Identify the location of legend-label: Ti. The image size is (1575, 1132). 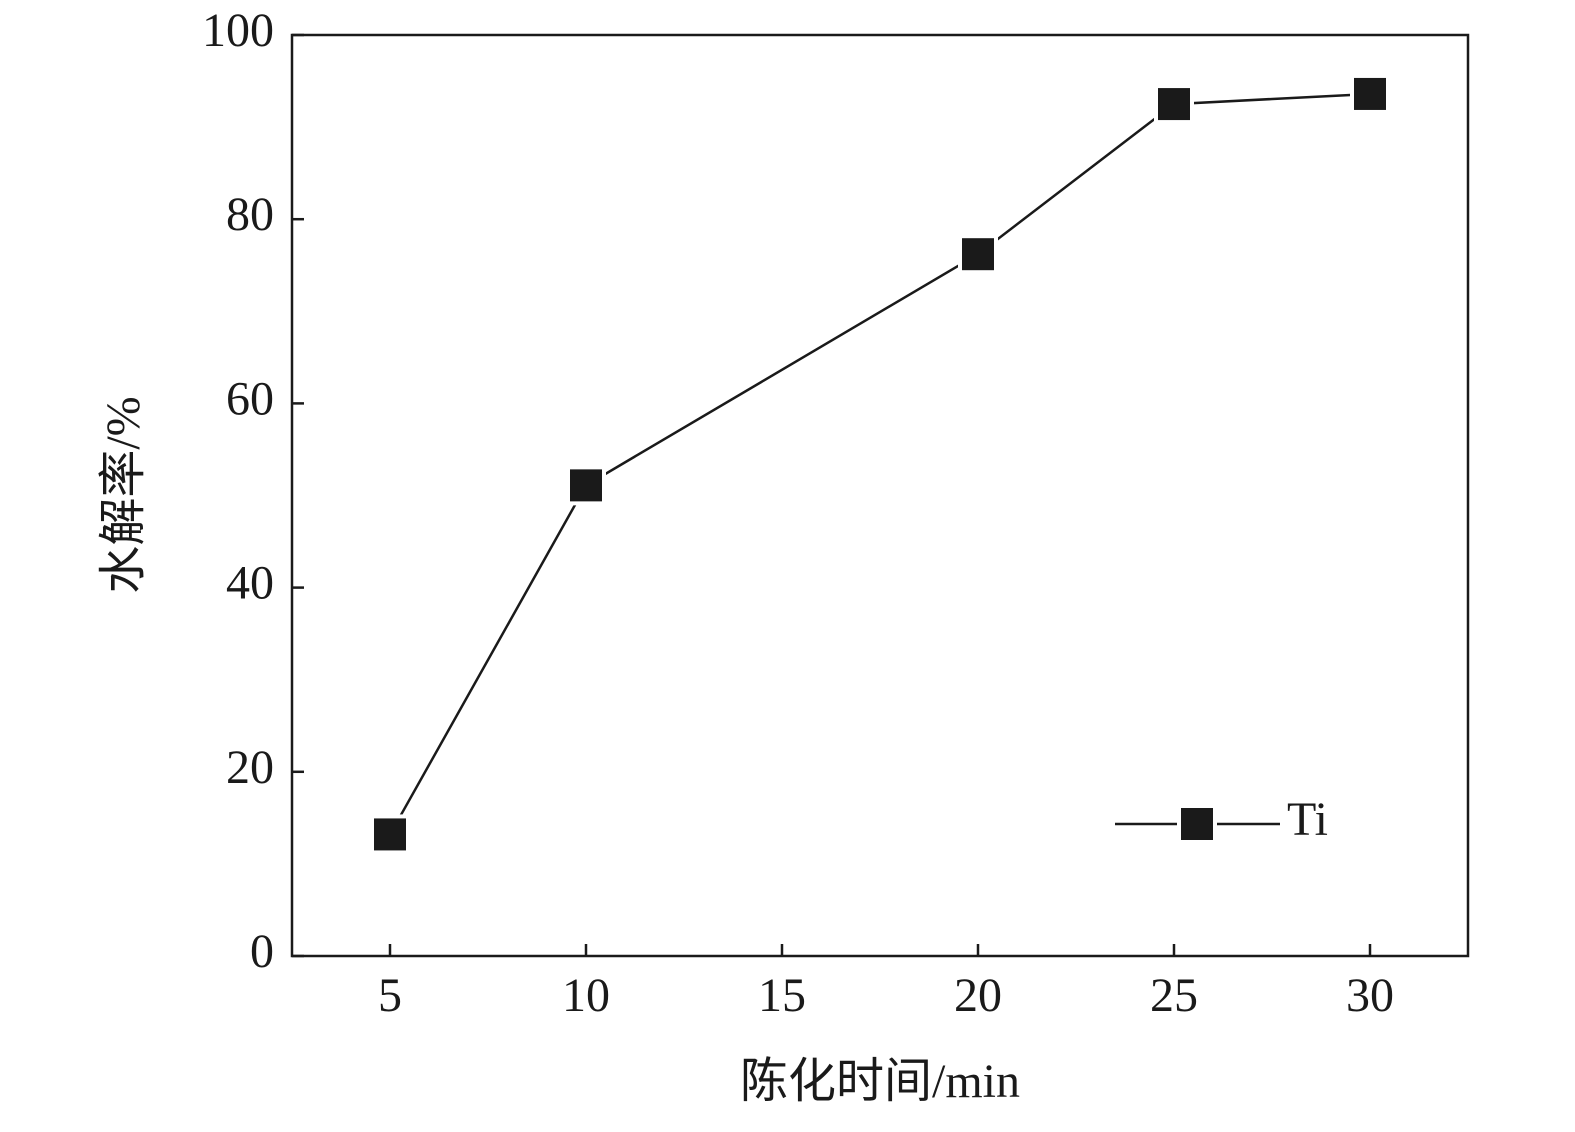
(1307, 819).